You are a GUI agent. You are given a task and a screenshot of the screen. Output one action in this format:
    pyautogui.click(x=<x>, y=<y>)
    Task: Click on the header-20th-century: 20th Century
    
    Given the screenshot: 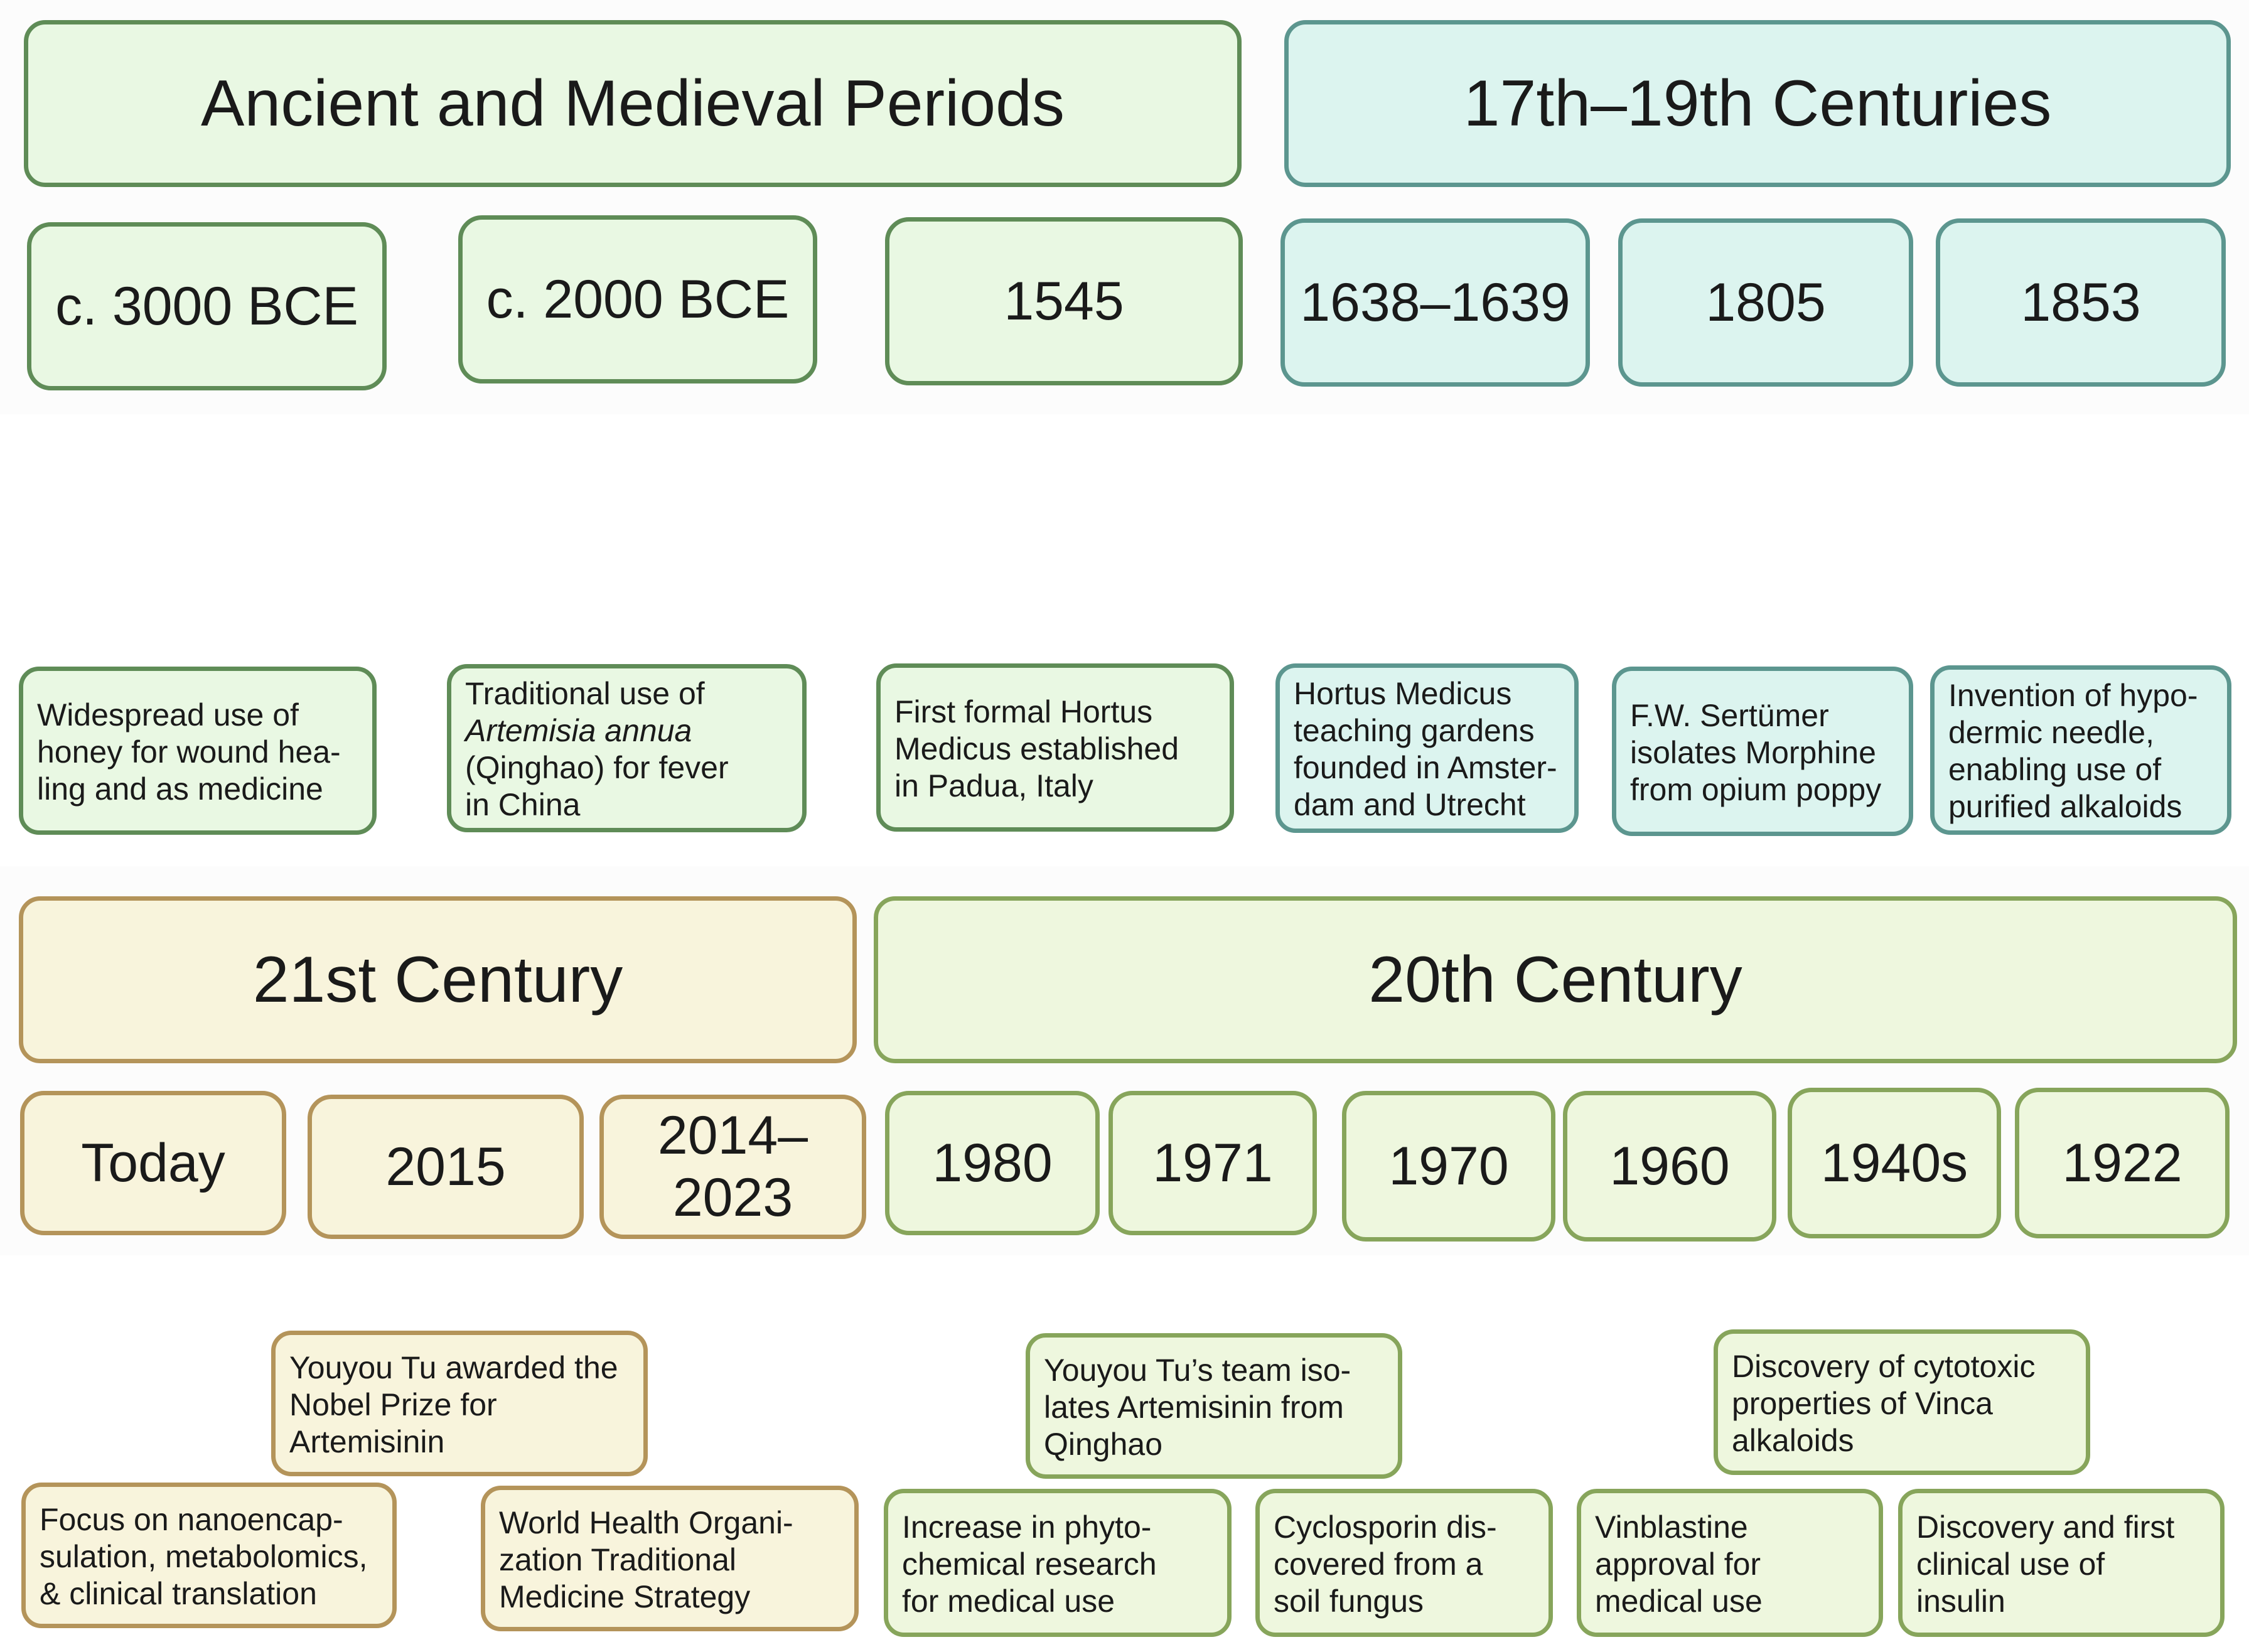 What is the action you would take?
    pyautogui.click(x=1555, y=979)
    